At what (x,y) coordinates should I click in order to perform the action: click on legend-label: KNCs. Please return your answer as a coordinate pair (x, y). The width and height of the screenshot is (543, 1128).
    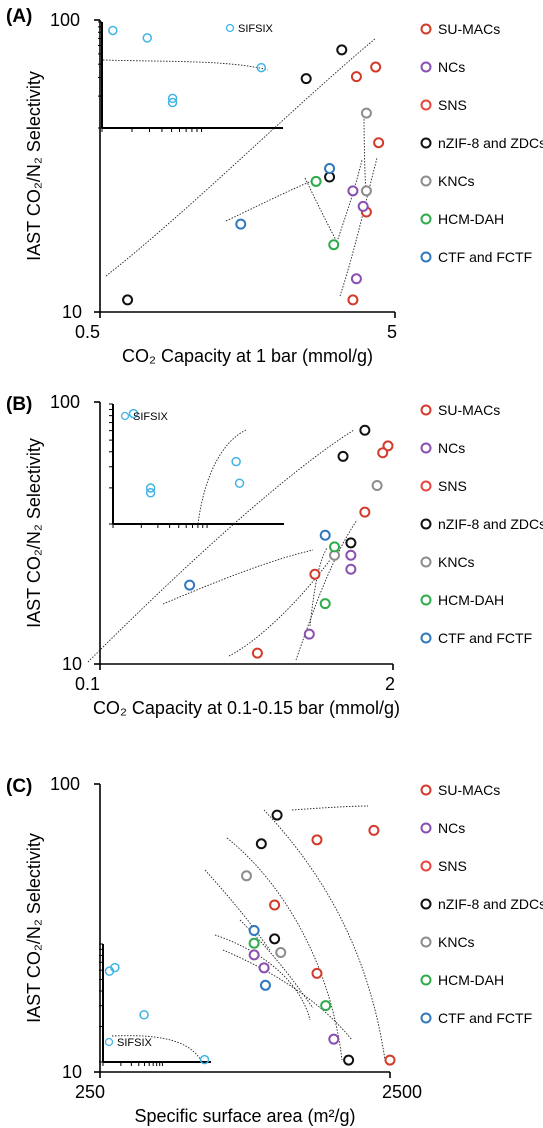
    Looking at the image, I should click on (456, 562).